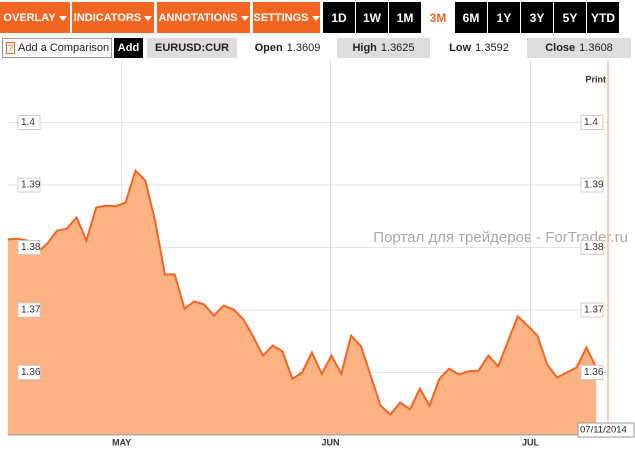  What do you see at coordinates (504, 17) in the screenshot?
I see `range-button: 1Y` at bounding box center [504, 17].